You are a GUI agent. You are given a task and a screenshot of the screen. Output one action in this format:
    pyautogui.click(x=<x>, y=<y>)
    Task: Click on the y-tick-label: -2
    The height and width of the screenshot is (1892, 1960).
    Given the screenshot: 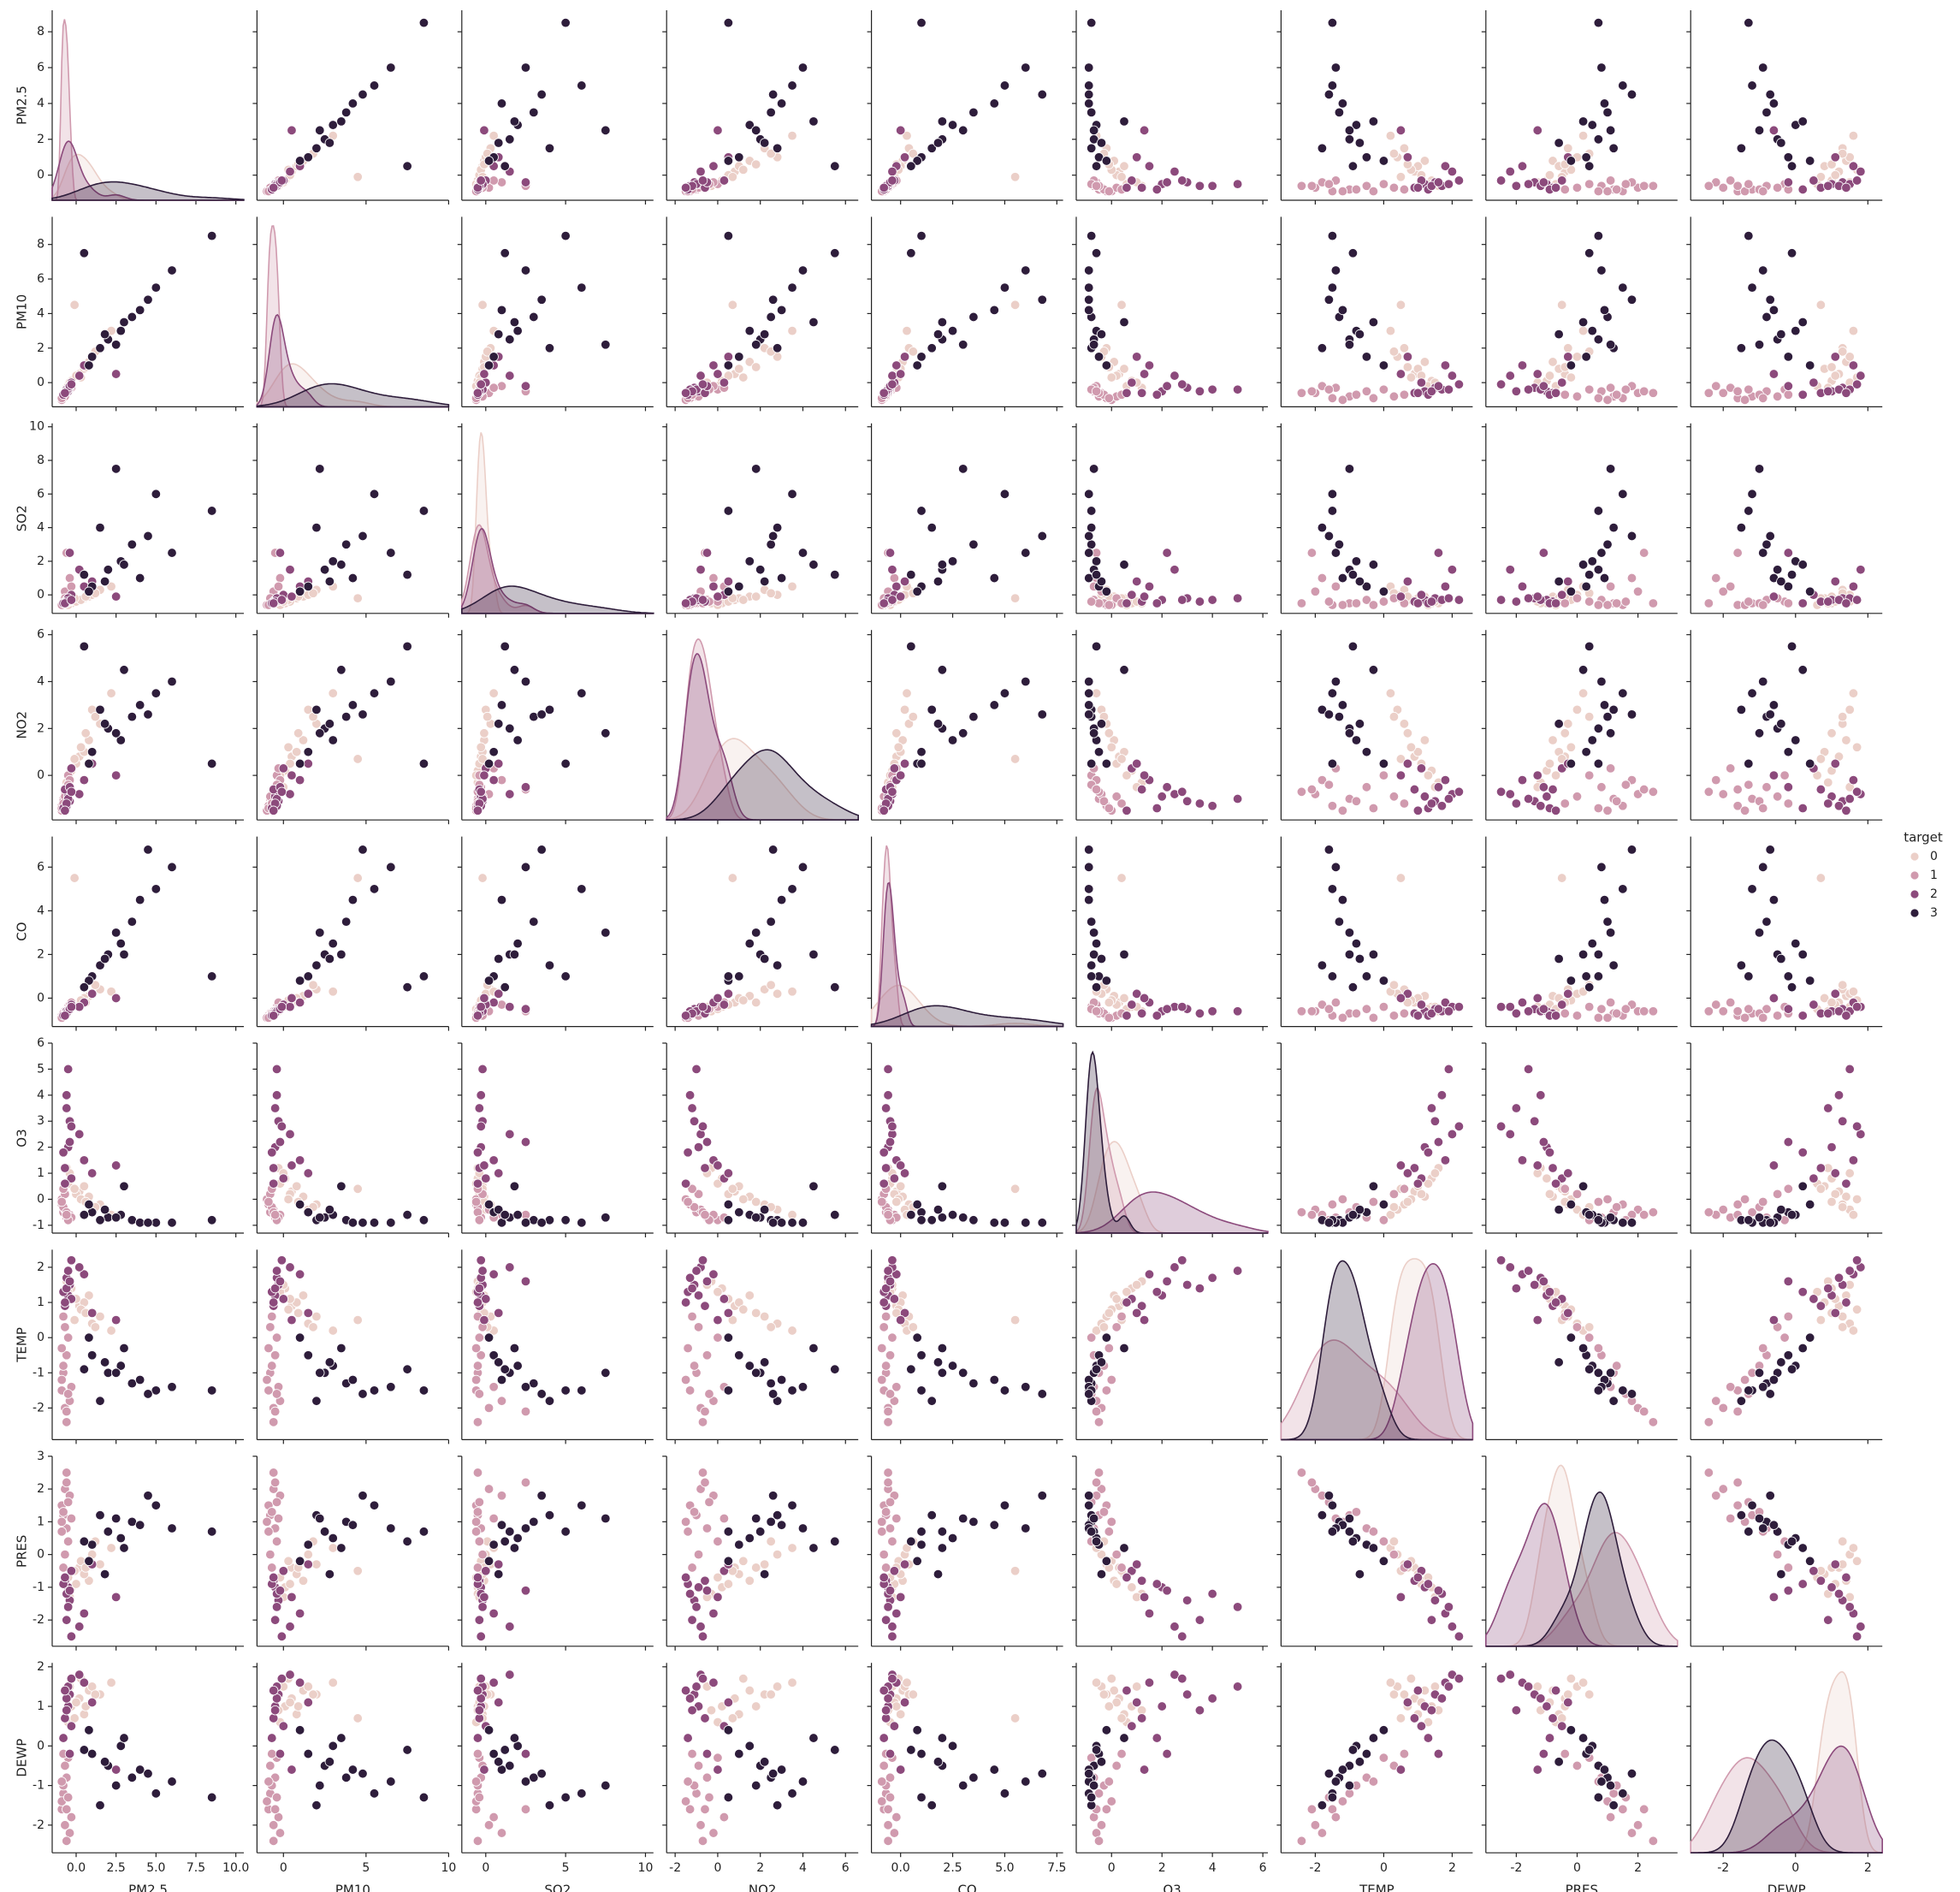 What is the action you would take?
    pyautogui.click(x=38, y=1408)
    